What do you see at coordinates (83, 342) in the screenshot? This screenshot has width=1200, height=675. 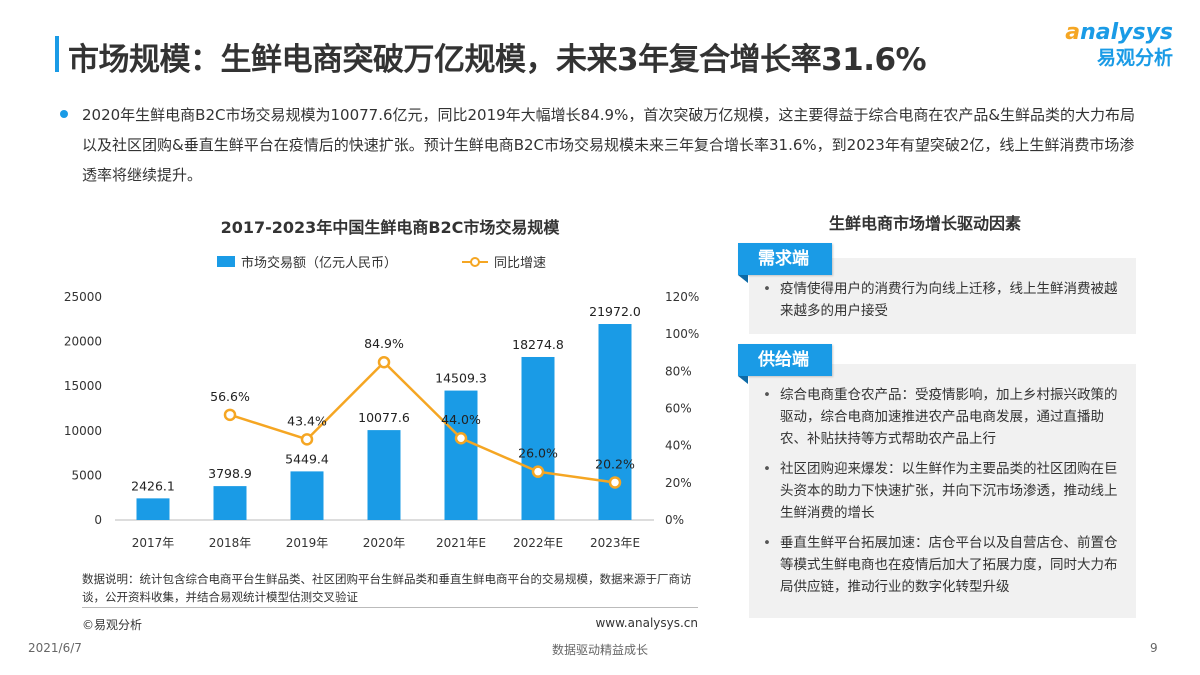 I see `y-left-tick-label: 20000` at bounding box center [83, 342].